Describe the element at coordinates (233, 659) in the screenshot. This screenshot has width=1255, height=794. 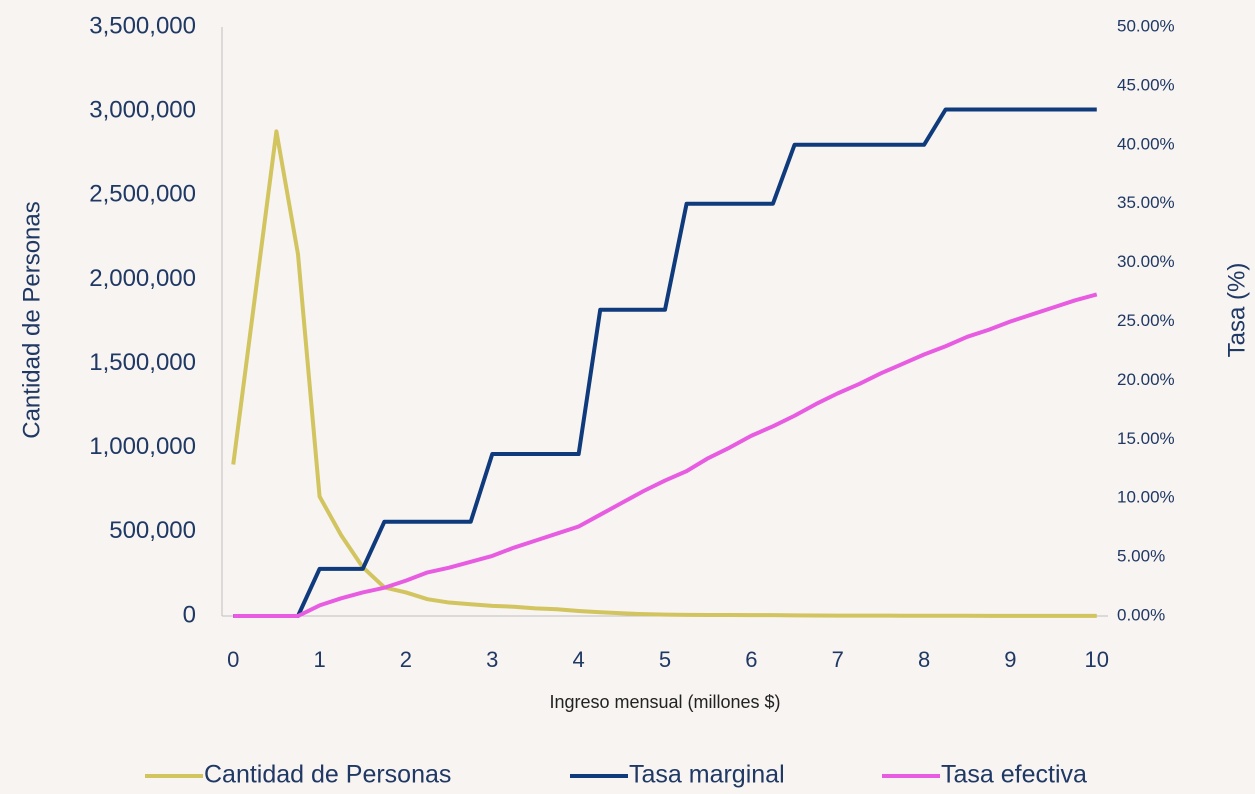
I see `x-tick-label: 0` at that location.